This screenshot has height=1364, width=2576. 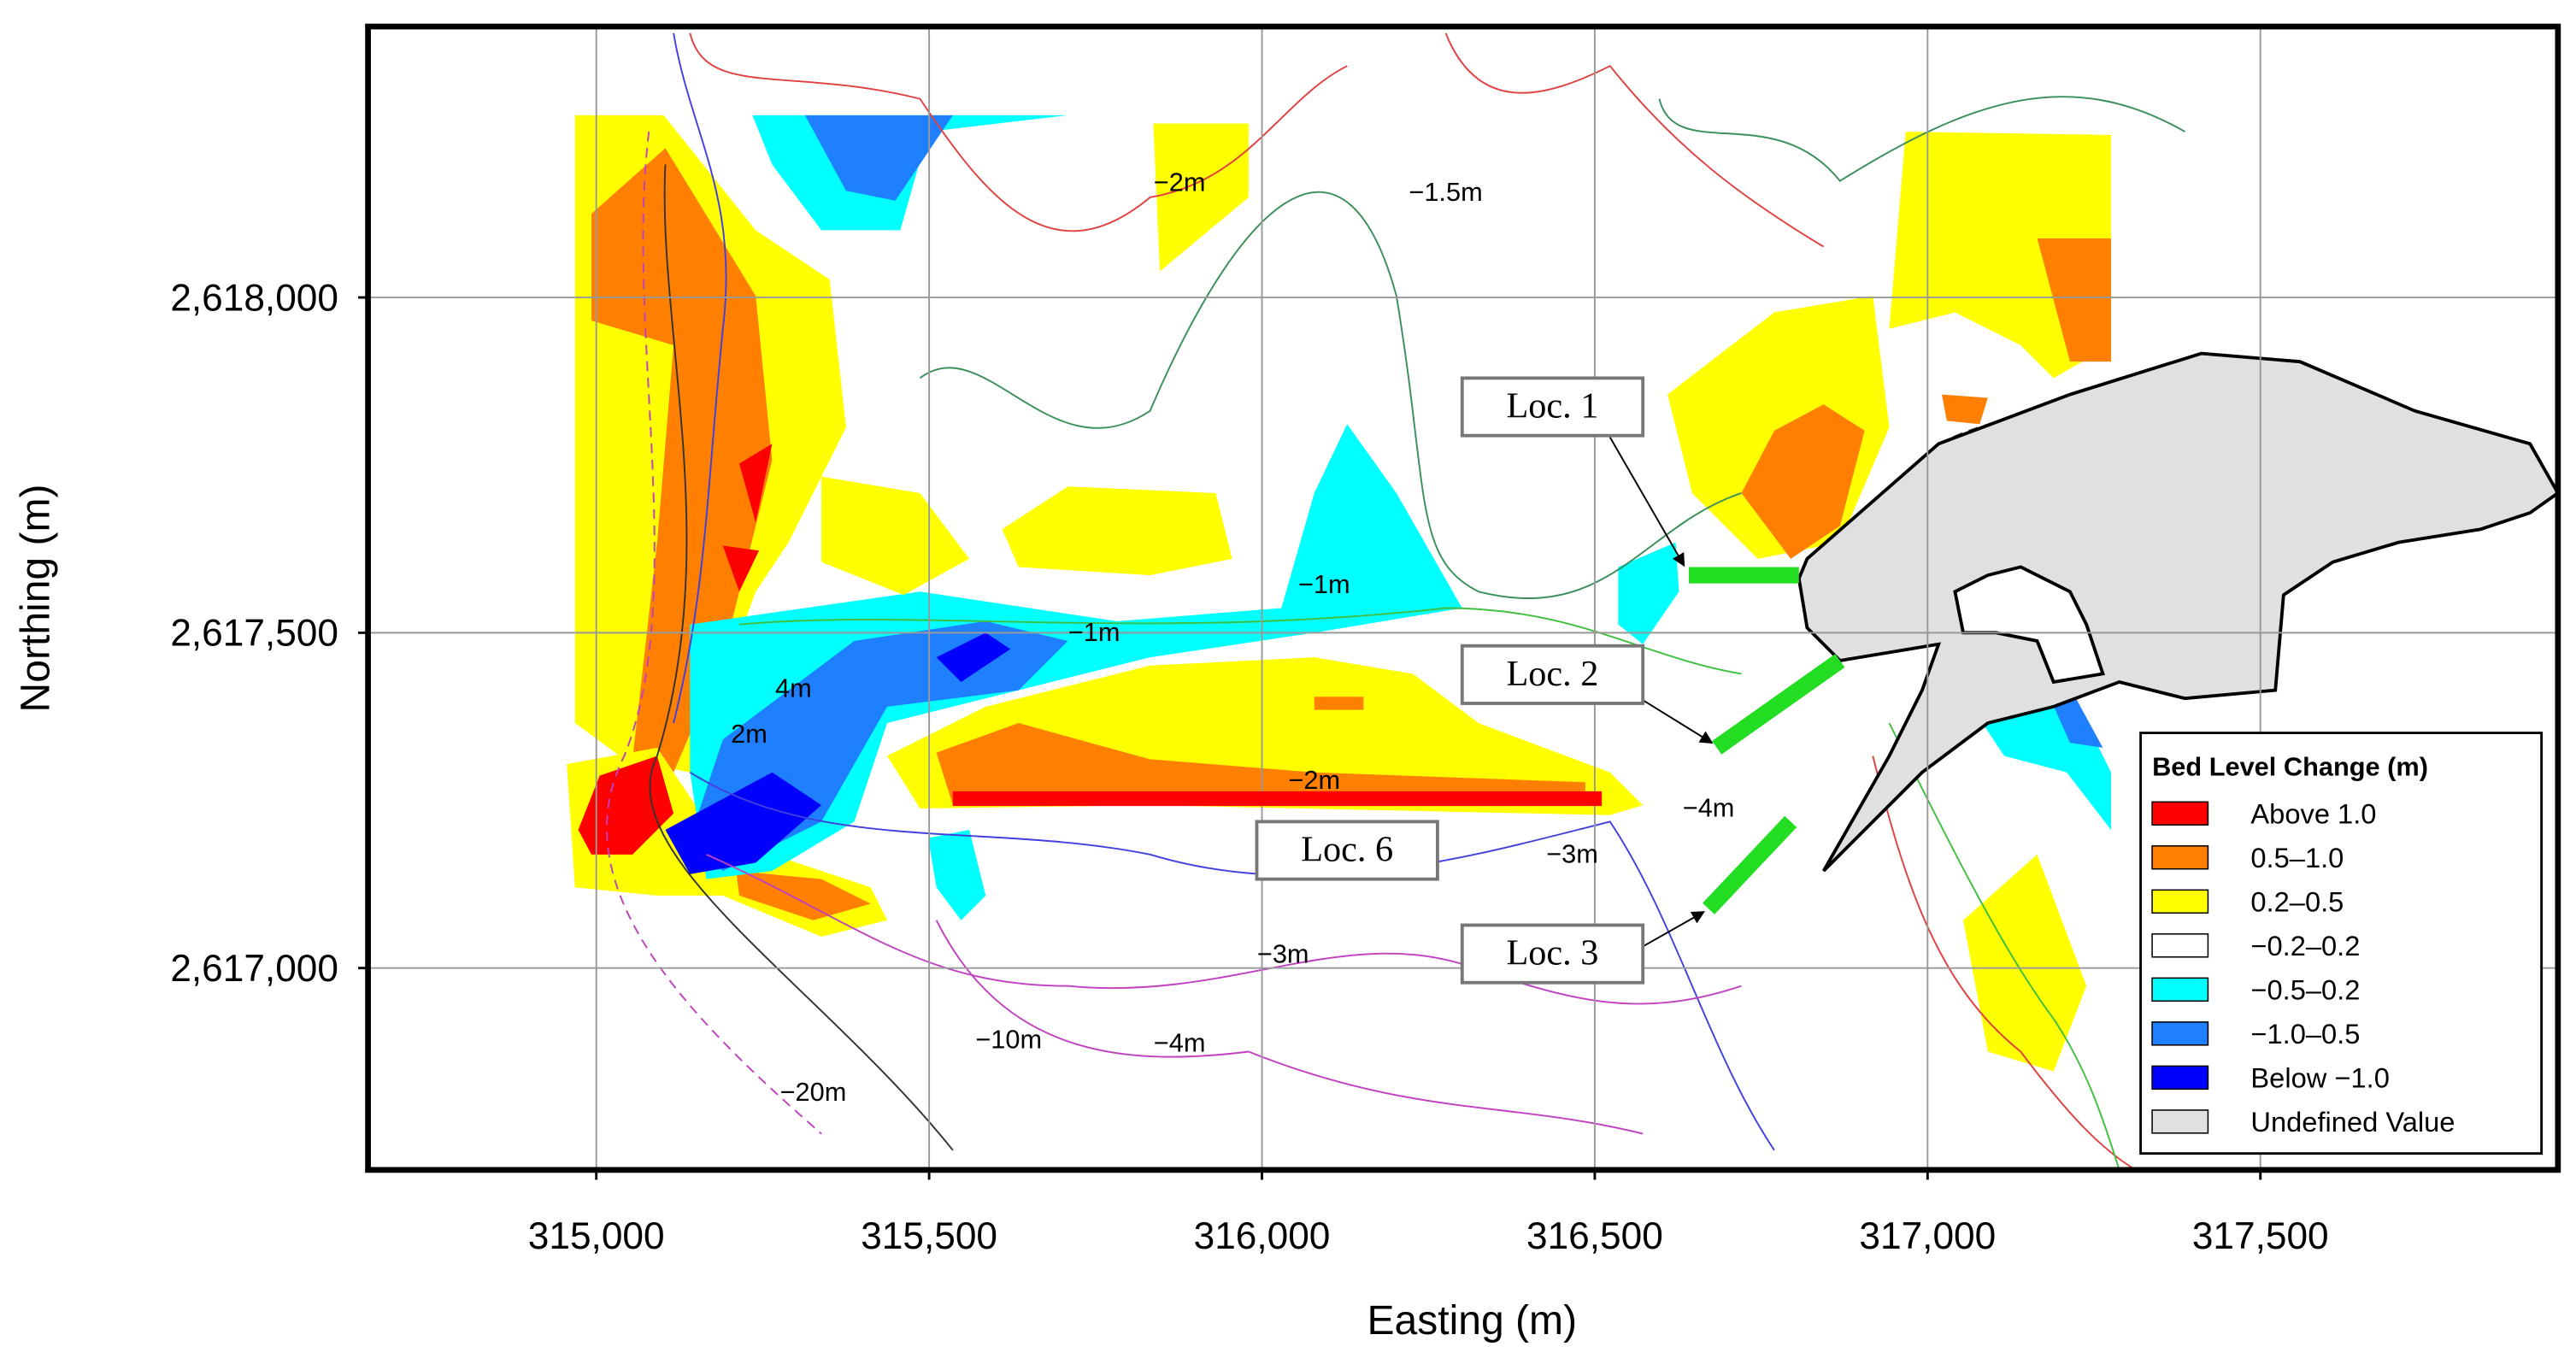 I want to click on legend-label: −1.0–0.5, so click(x=2305, y=1033).